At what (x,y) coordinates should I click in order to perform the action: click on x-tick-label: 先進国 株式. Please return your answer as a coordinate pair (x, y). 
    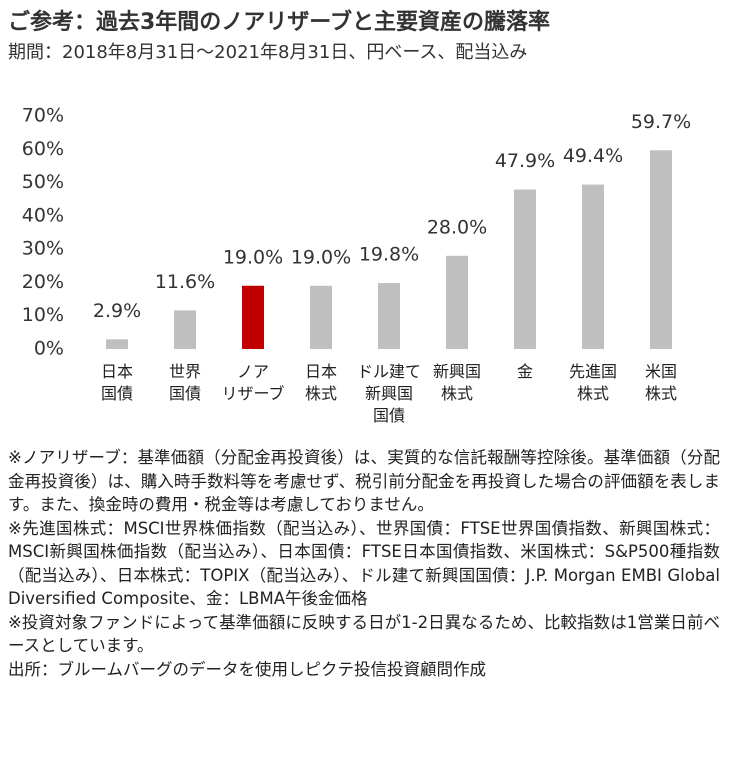
    Looking at the image, I should click on (592, 382).